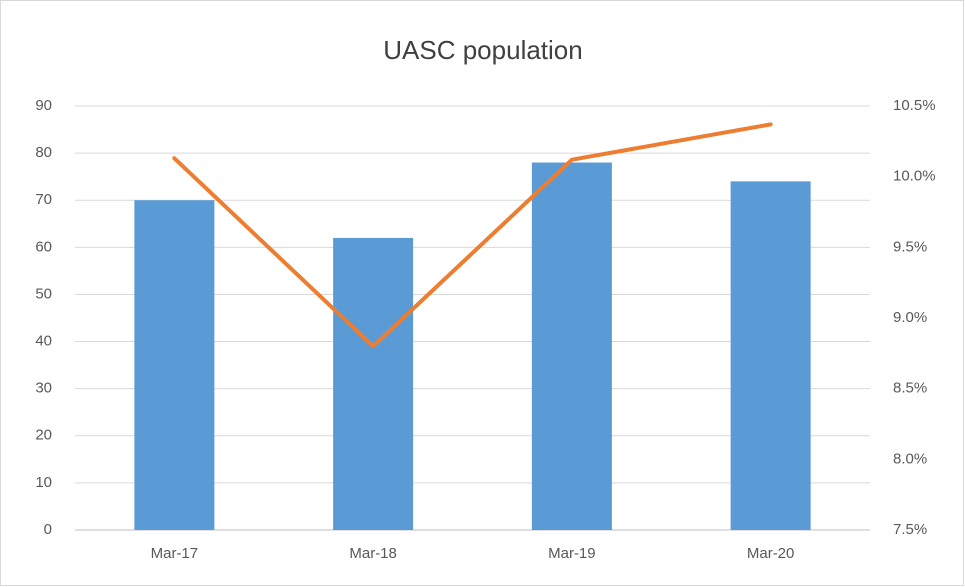 This screenshot has height=587, width=965. Describe the element at coordinates (910, 529) in the screenshot. I see `y2-tick-label: 7.5%` at that location.